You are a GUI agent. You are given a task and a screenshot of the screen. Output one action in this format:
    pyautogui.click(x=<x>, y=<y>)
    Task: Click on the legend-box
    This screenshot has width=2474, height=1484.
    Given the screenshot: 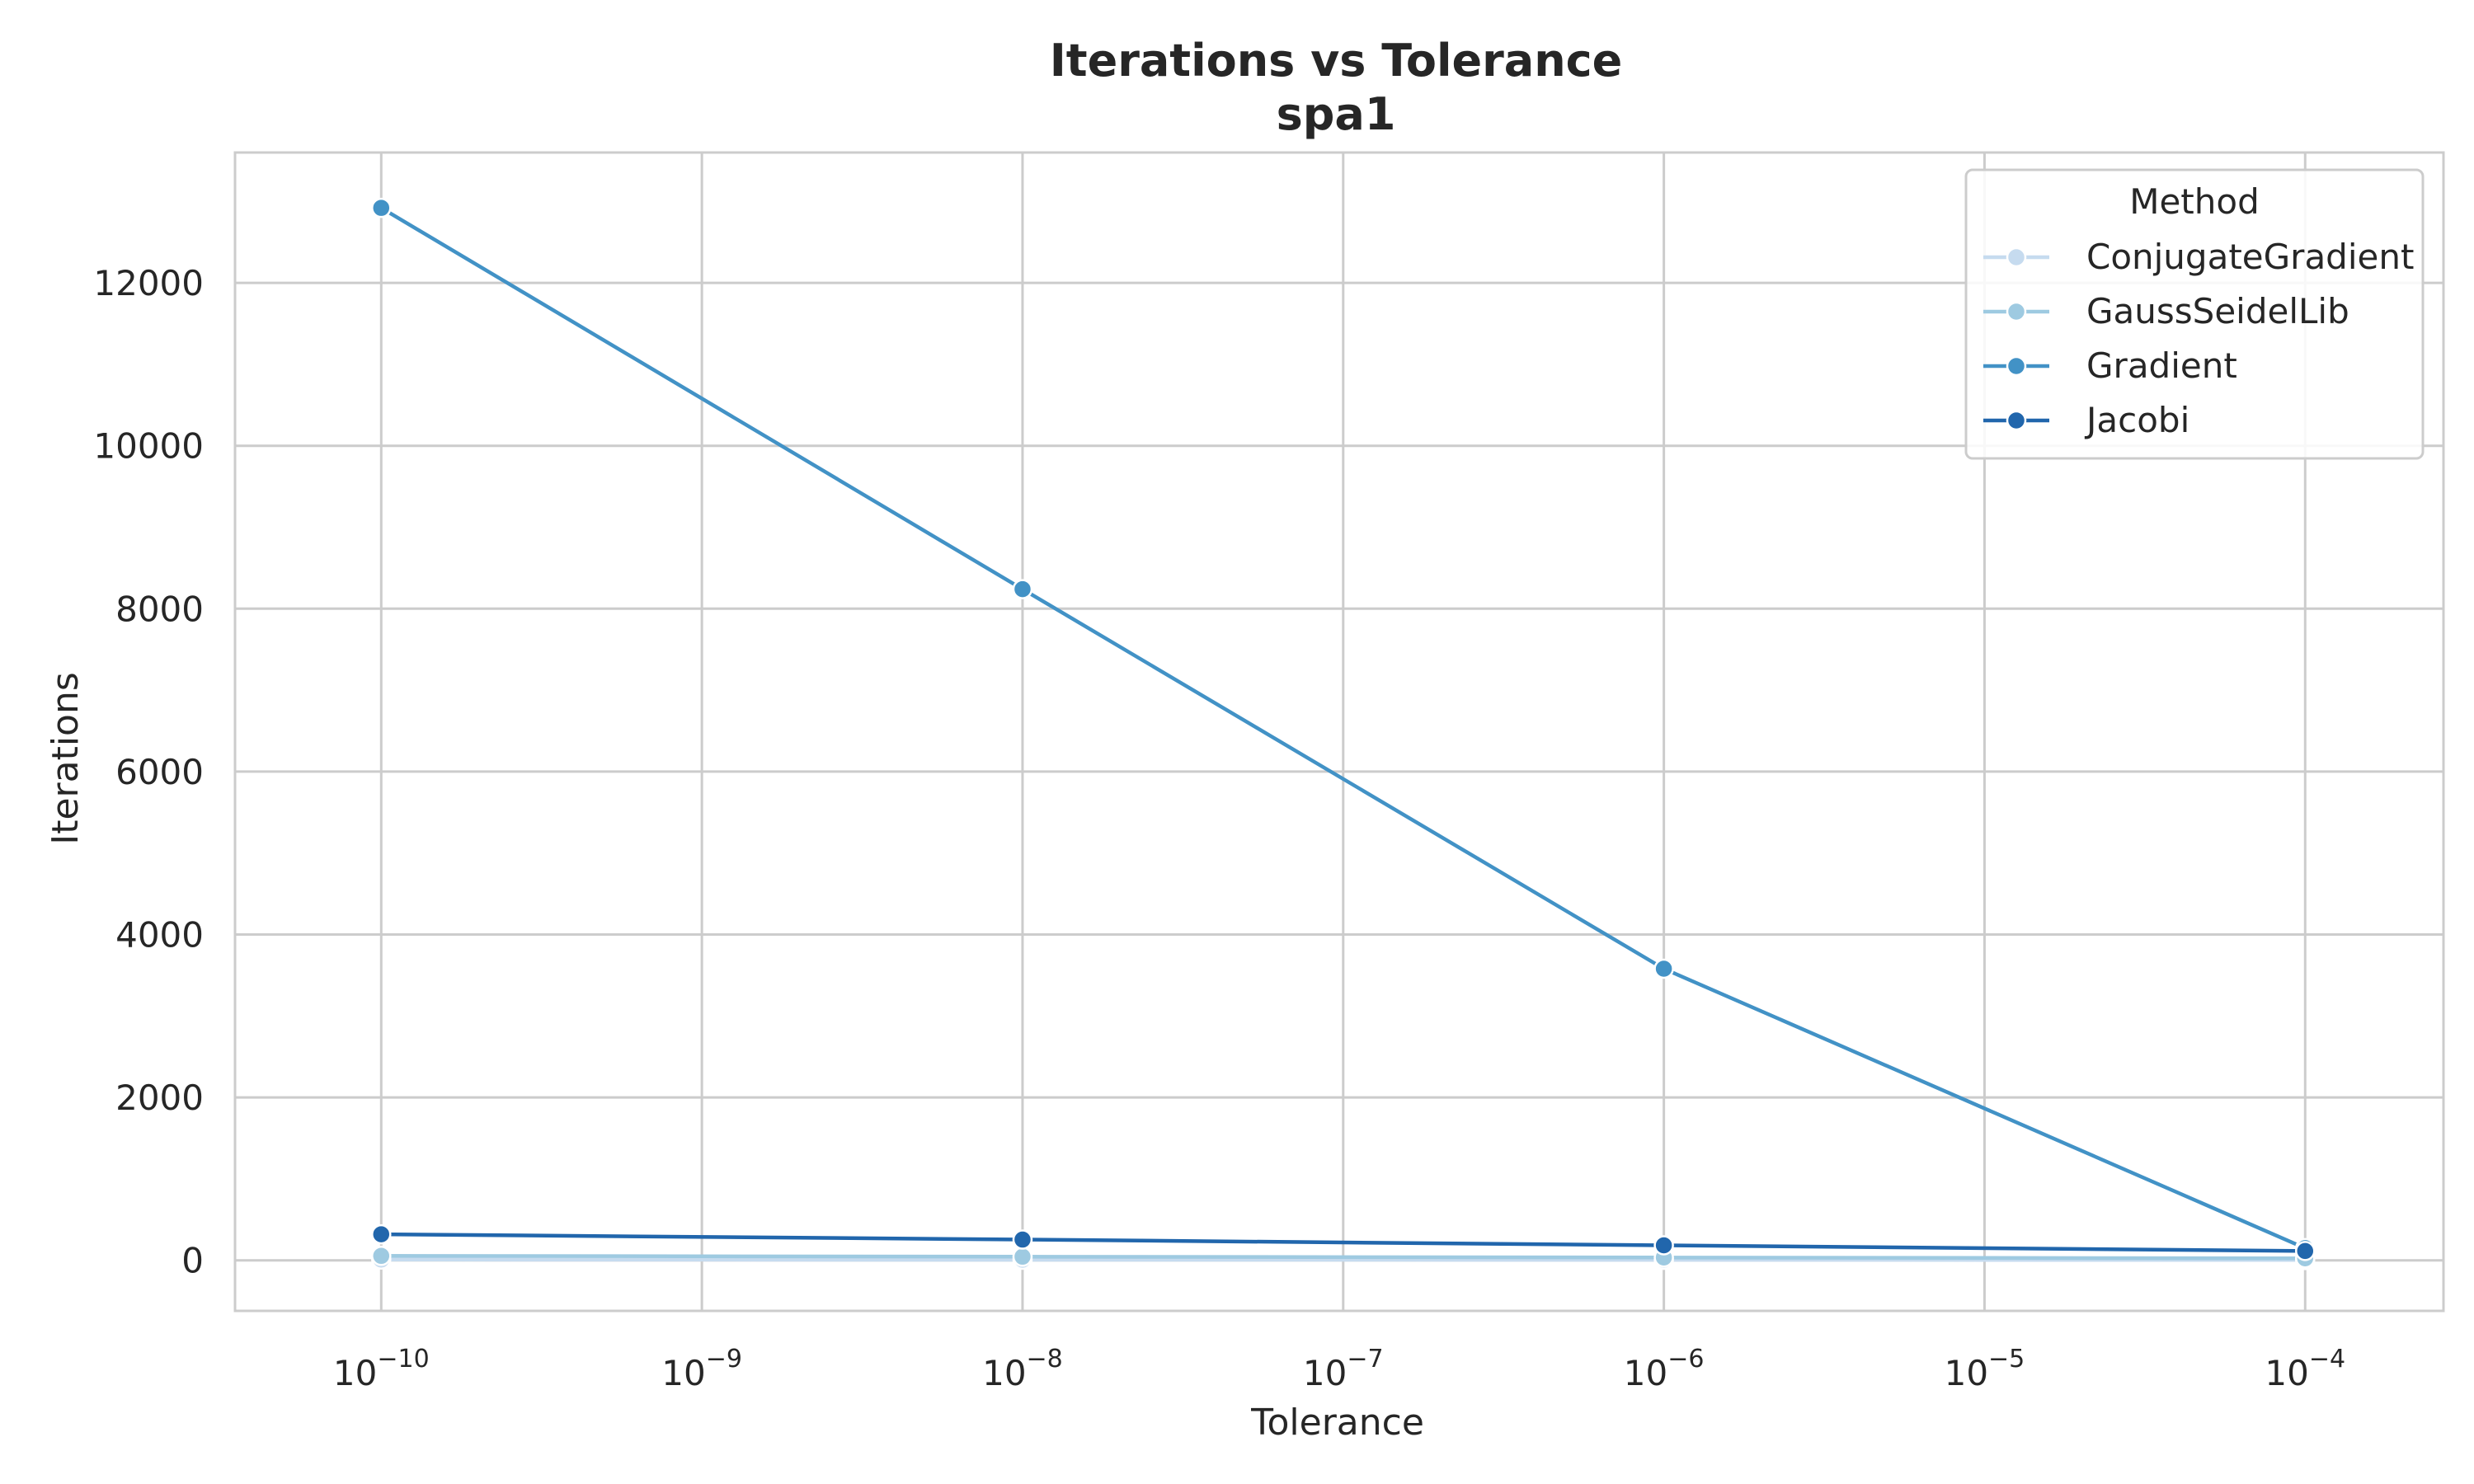 What is the action you would take?
    pyautogui.click(x=2194, y=314)
    